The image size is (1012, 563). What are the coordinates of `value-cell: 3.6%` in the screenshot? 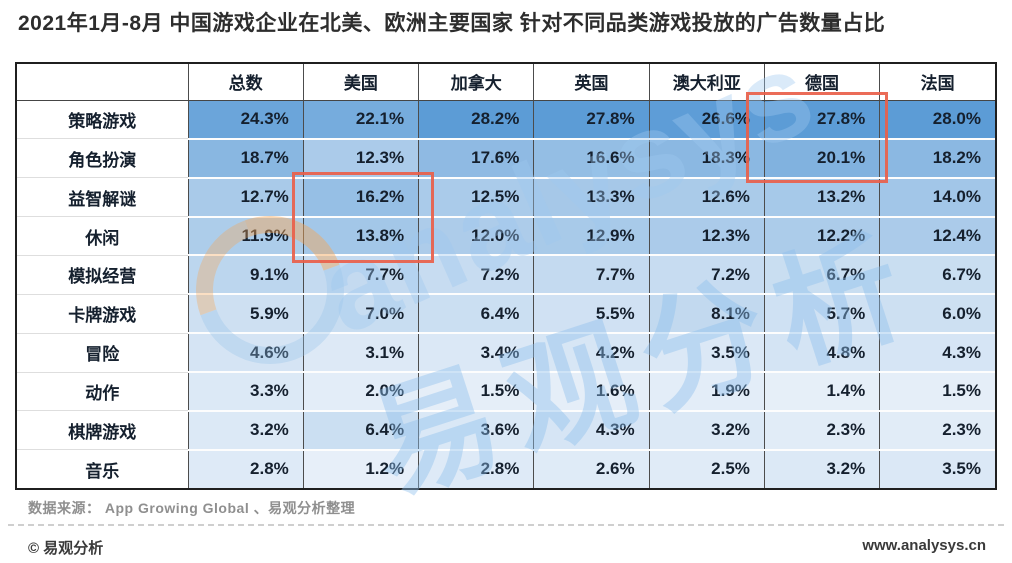 It's located at (476, 430).